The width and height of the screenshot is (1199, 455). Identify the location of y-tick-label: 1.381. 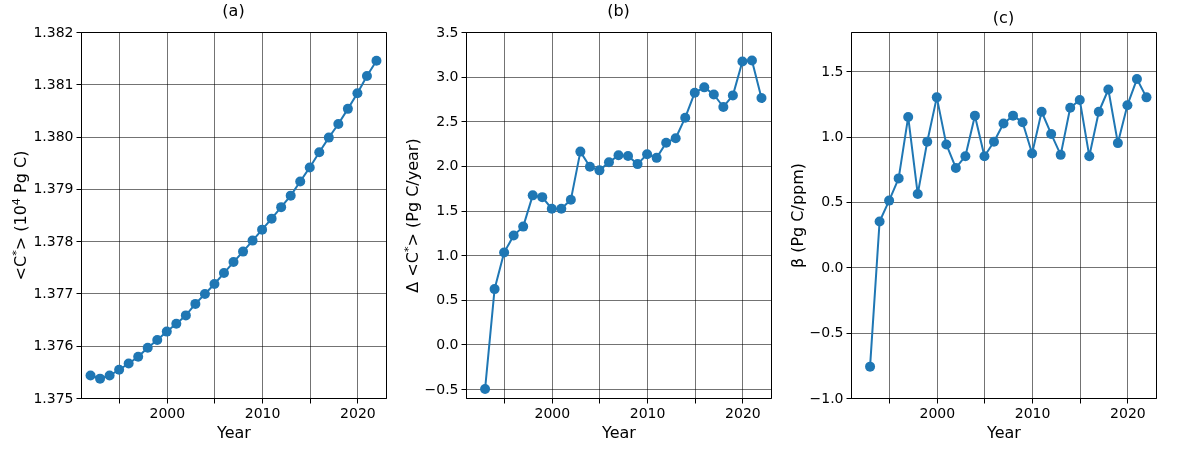
(53, 83).